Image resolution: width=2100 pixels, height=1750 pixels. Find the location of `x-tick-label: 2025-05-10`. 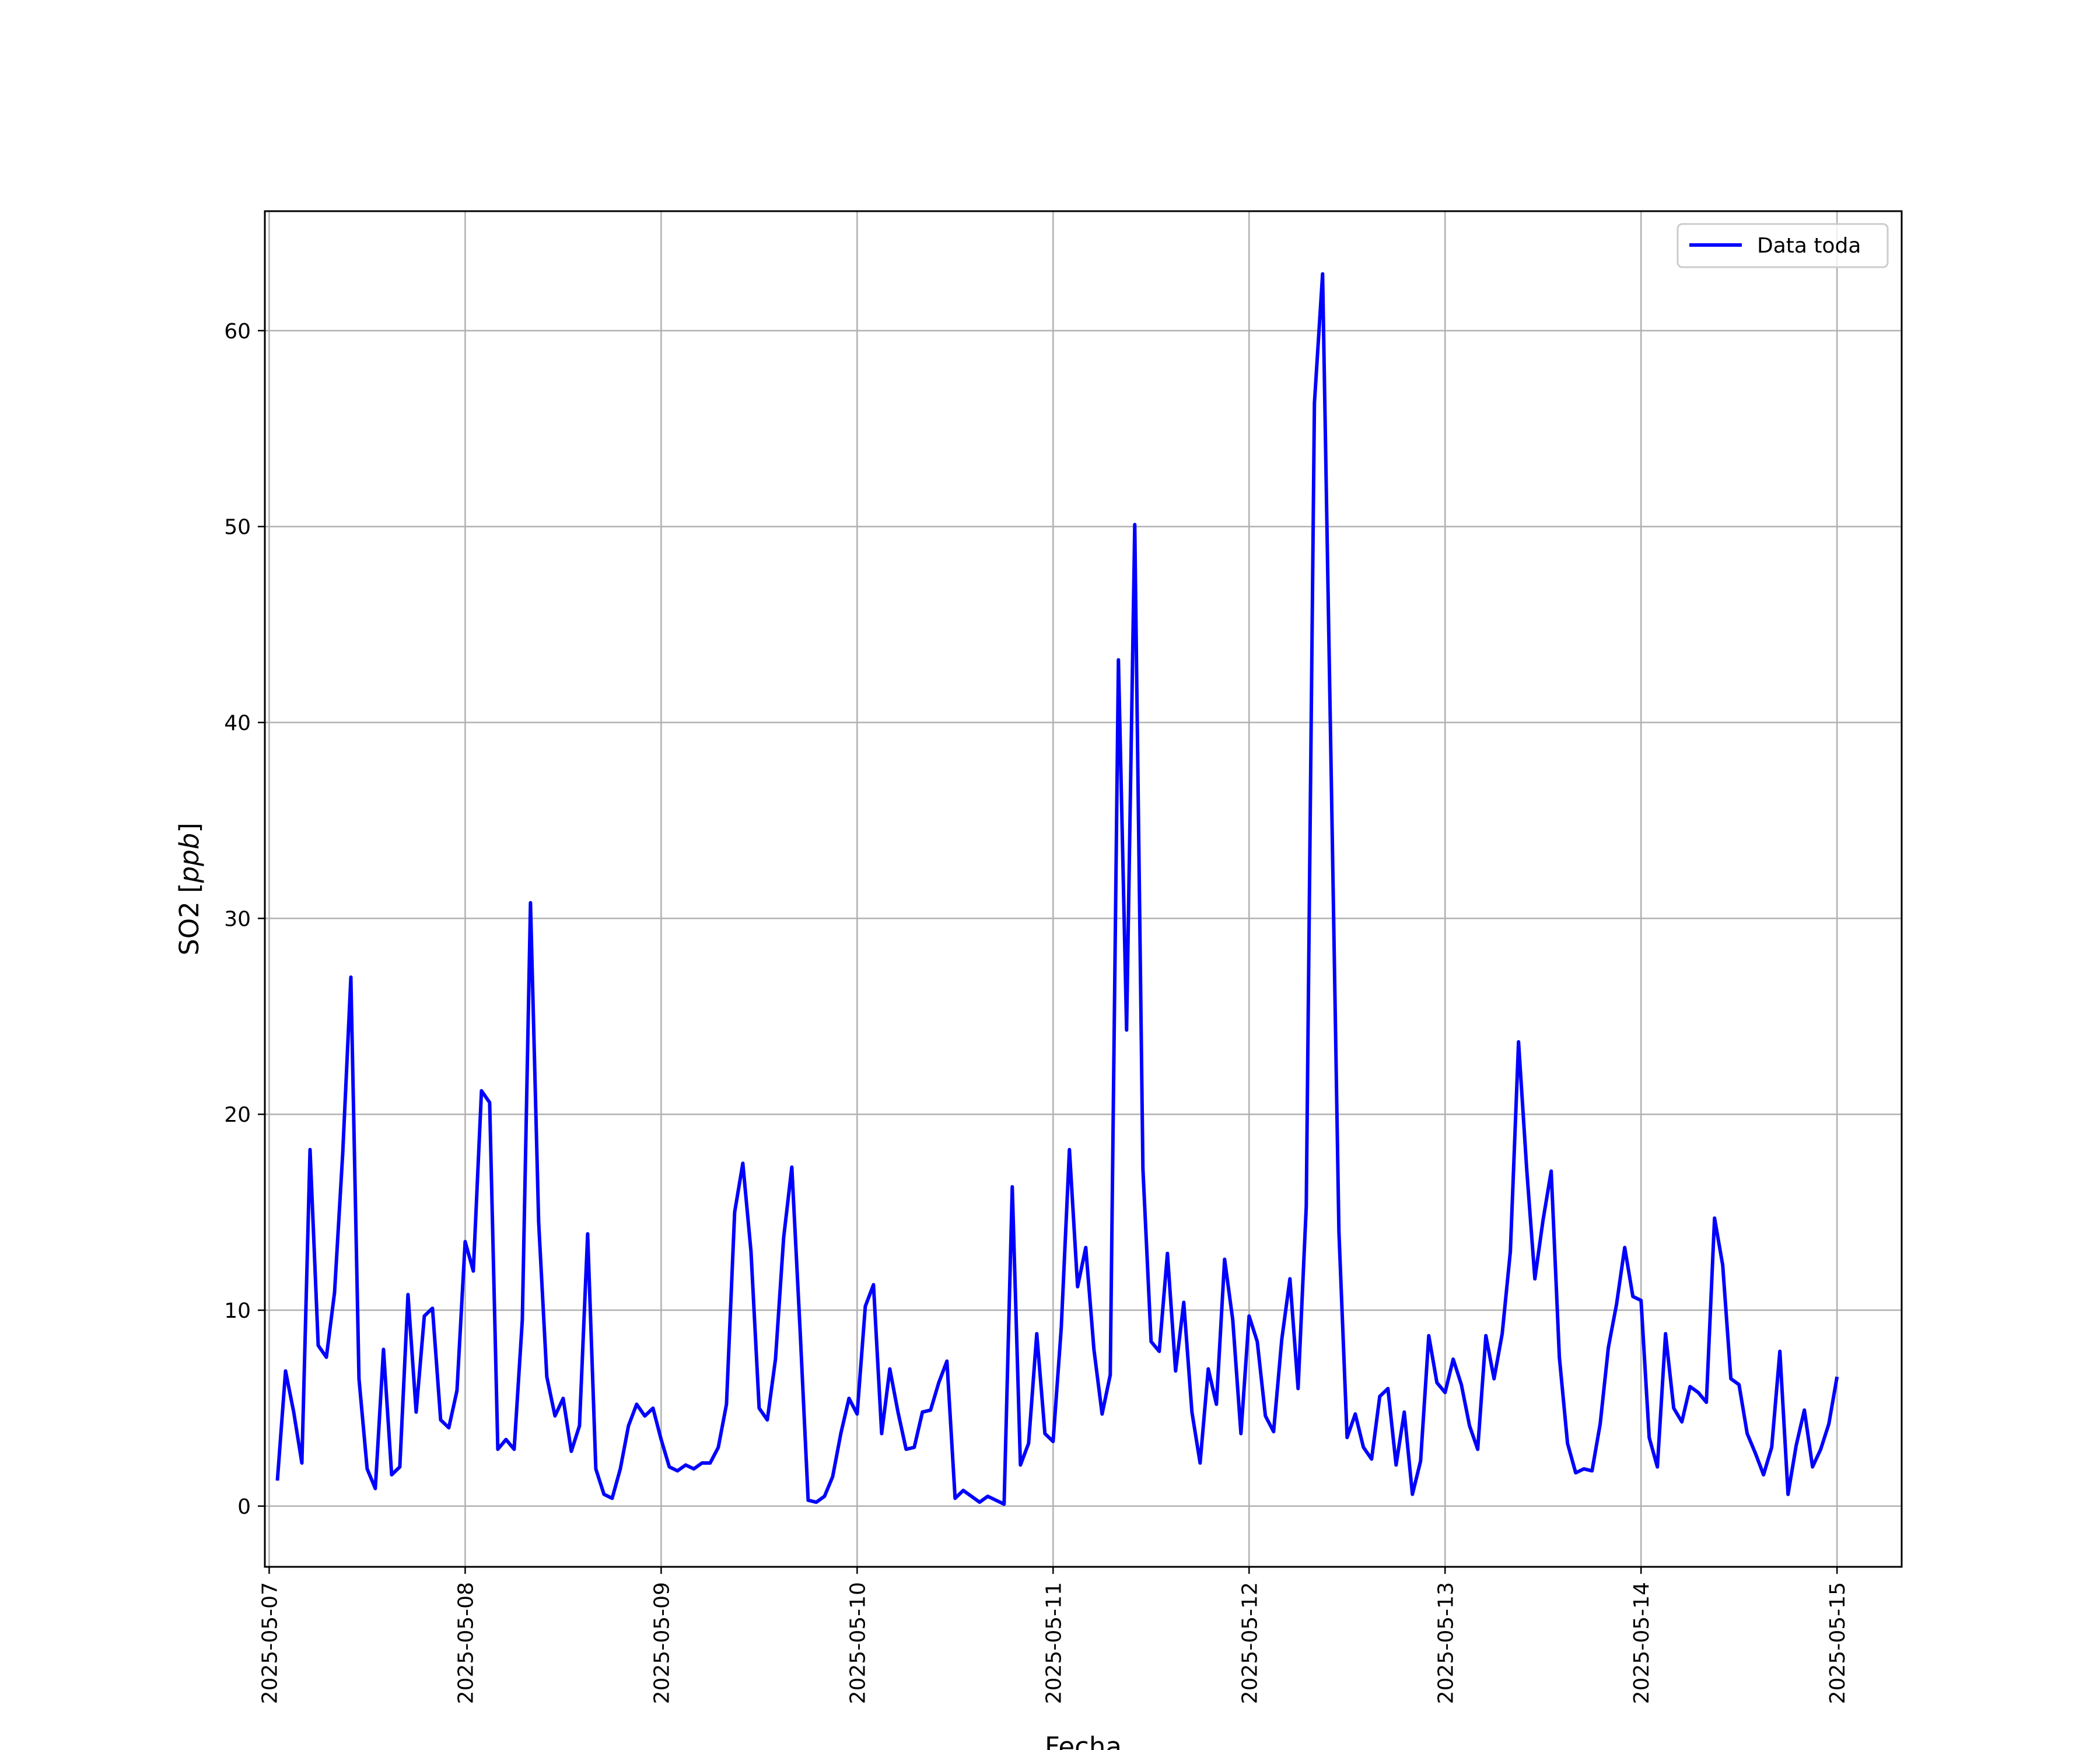

x-tick-label: 2025-05-10 is located at coordinates (858, 1643).